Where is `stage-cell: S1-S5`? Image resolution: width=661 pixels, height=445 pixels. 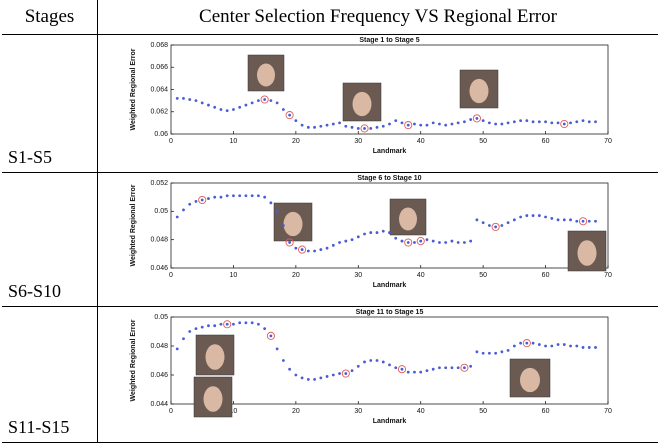
stage-cell: S1-S5 is located at coordinates (50, 103).